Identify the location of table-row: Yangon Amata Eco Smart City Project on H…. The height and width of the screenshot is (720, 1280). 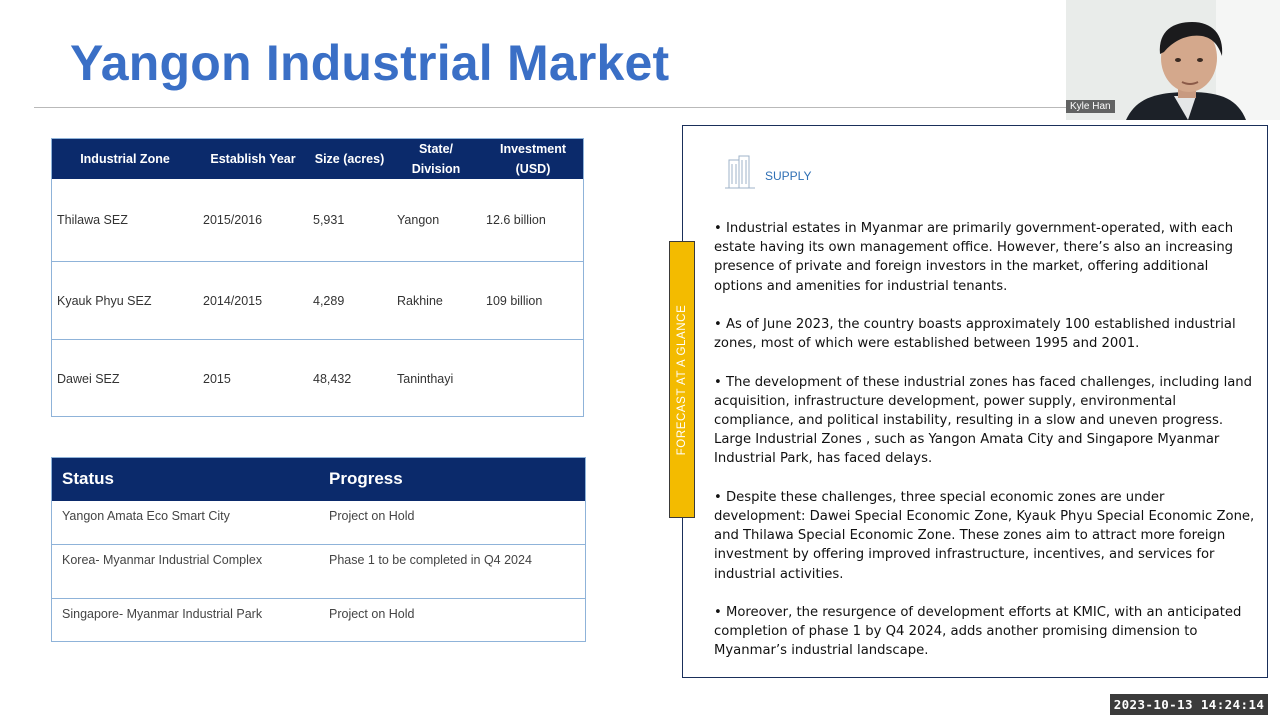
(318, 522).